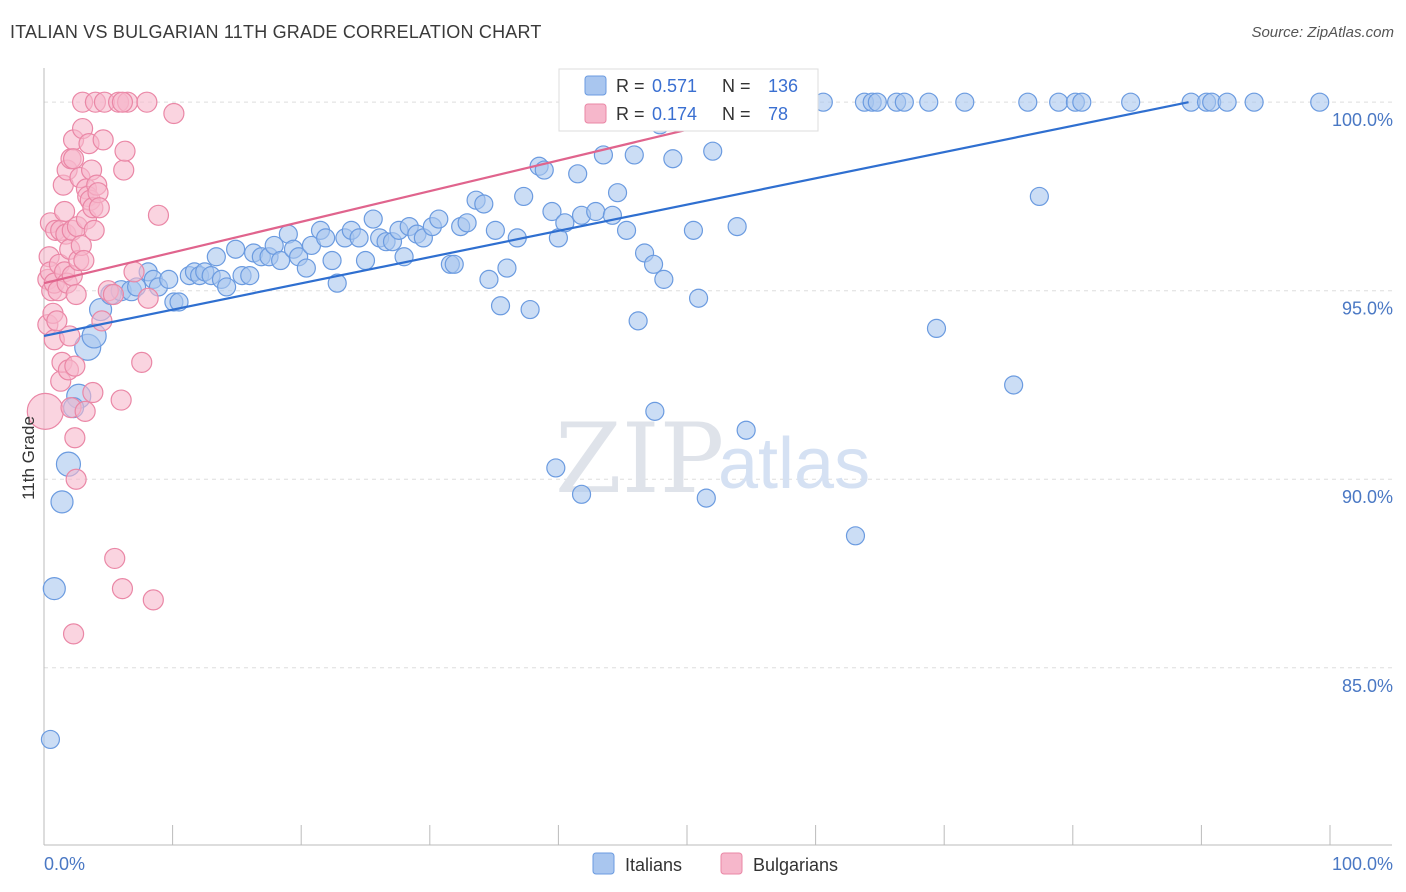 The image size is (1406, 892). What do you see at coordinates (1362, 403) in the screenshot?
I see `y-tick-labels: 85.0% 90.0% 95.0% 100.0%` at bounding box center [1362, 403].